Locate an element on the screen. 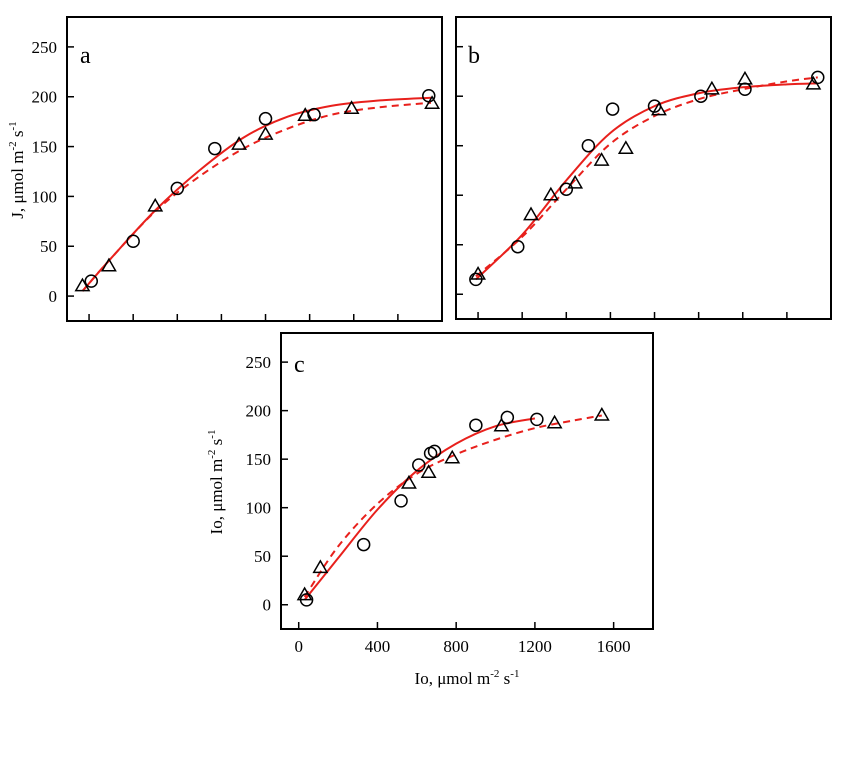  panel-c-letter: c is located at coordinates (299, 365).